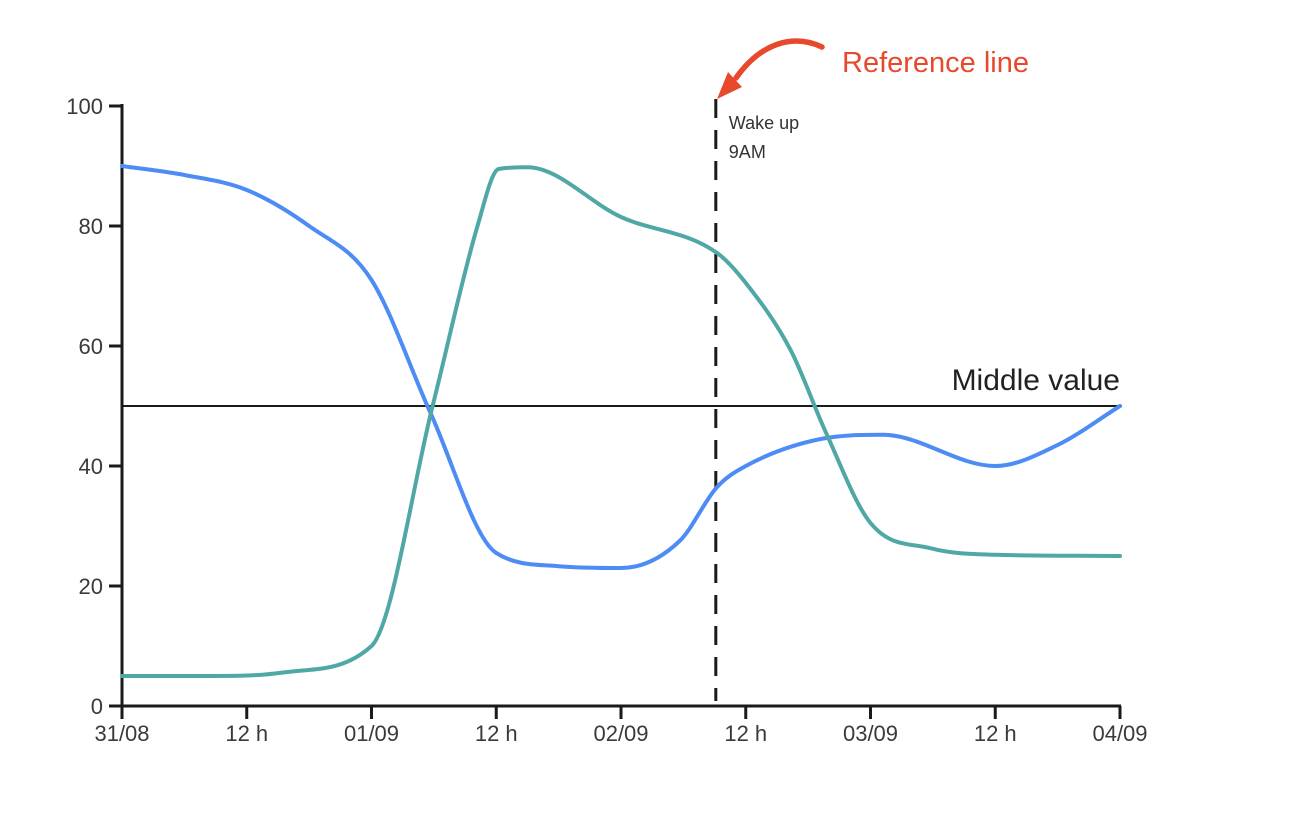  I want to click on x-tick-label: 01/09, so click(371, 733).